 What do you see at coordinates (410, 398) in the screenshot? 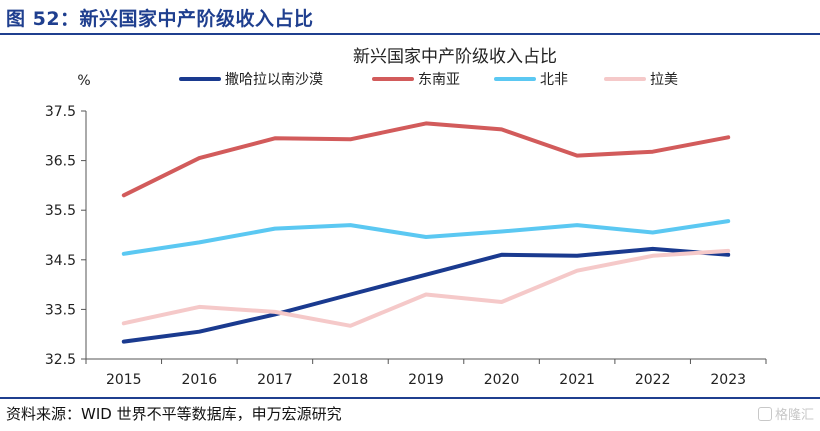
I see `source-rule` at bounding box center [410, 398].